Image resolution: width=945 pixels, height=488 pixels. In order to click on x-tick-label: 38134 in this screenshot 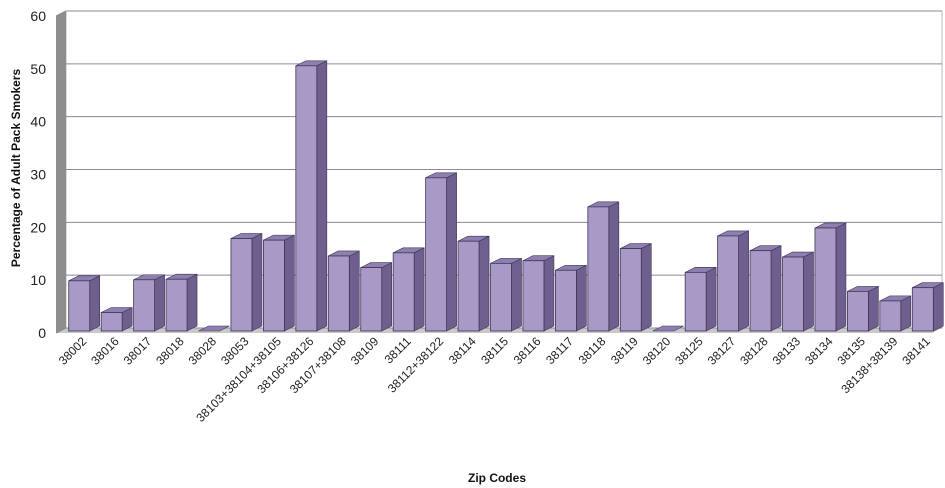, I will do `click(819, 351)`.